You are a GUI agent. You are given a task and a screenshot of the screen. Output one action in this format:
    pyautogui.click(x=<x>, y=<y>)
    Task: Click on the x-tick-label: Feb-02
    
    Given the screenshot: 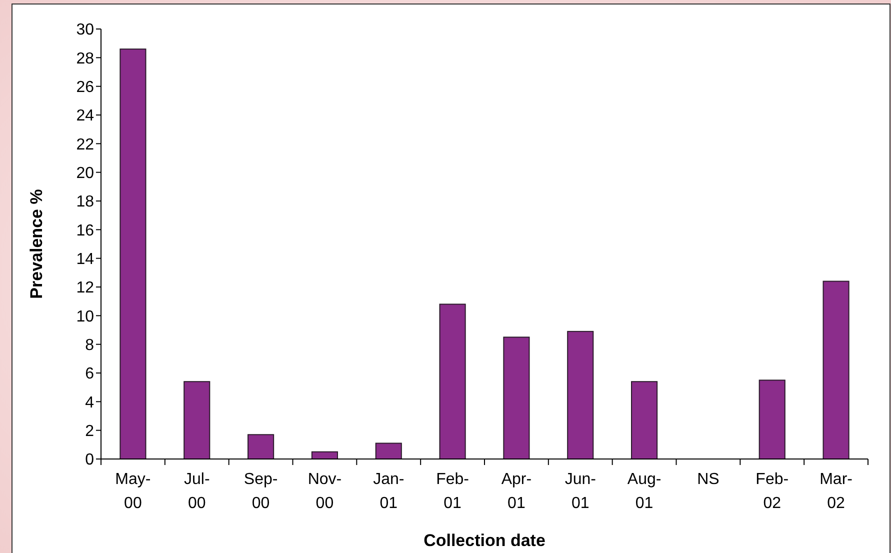 What is the action you would take?
    pyautogui.click(x=772, y=491)
    